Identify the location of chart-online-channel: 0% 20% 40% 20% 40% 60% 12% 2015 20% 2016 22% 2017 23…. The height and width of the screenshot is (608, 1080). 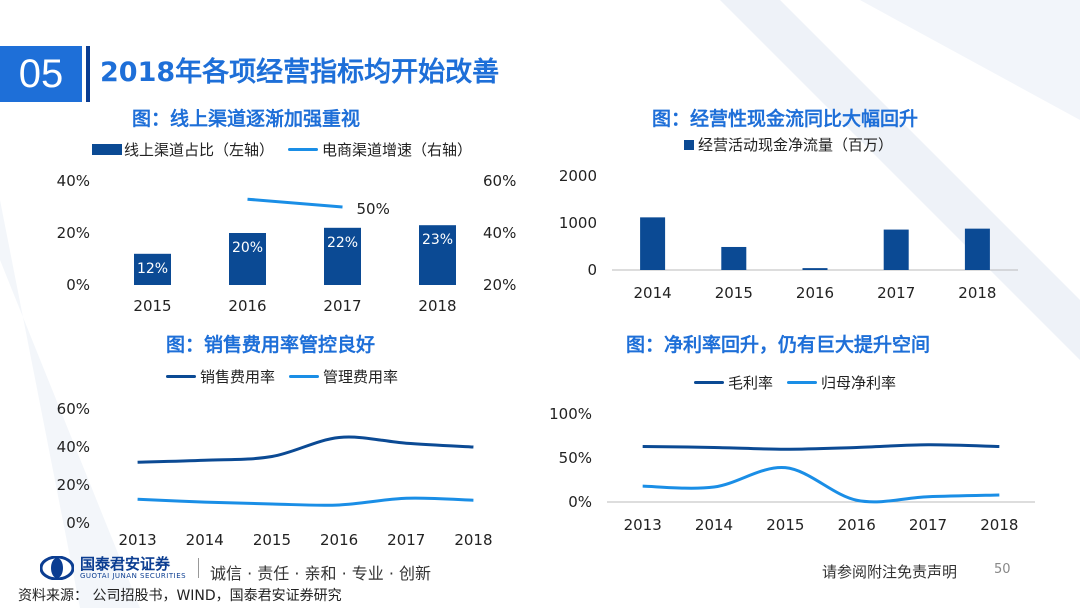
(287, 243).